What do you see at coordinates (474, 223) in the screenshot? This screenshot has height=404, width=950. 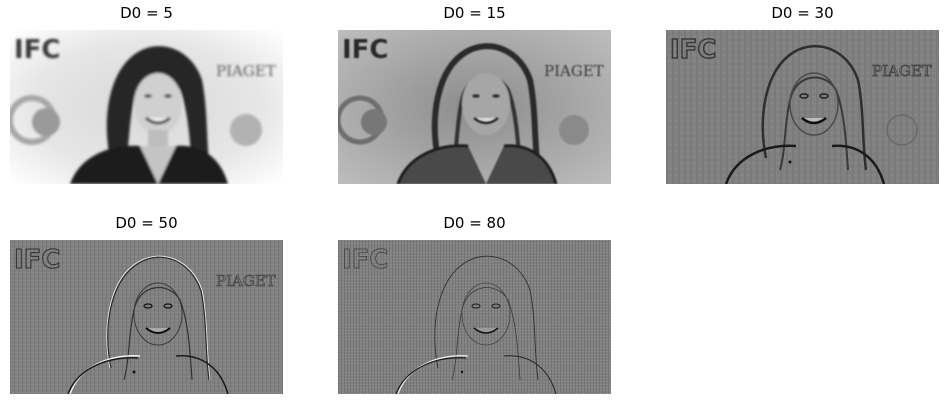 I see `panel-title: D0 = 80` at bounding box center [474, 223].